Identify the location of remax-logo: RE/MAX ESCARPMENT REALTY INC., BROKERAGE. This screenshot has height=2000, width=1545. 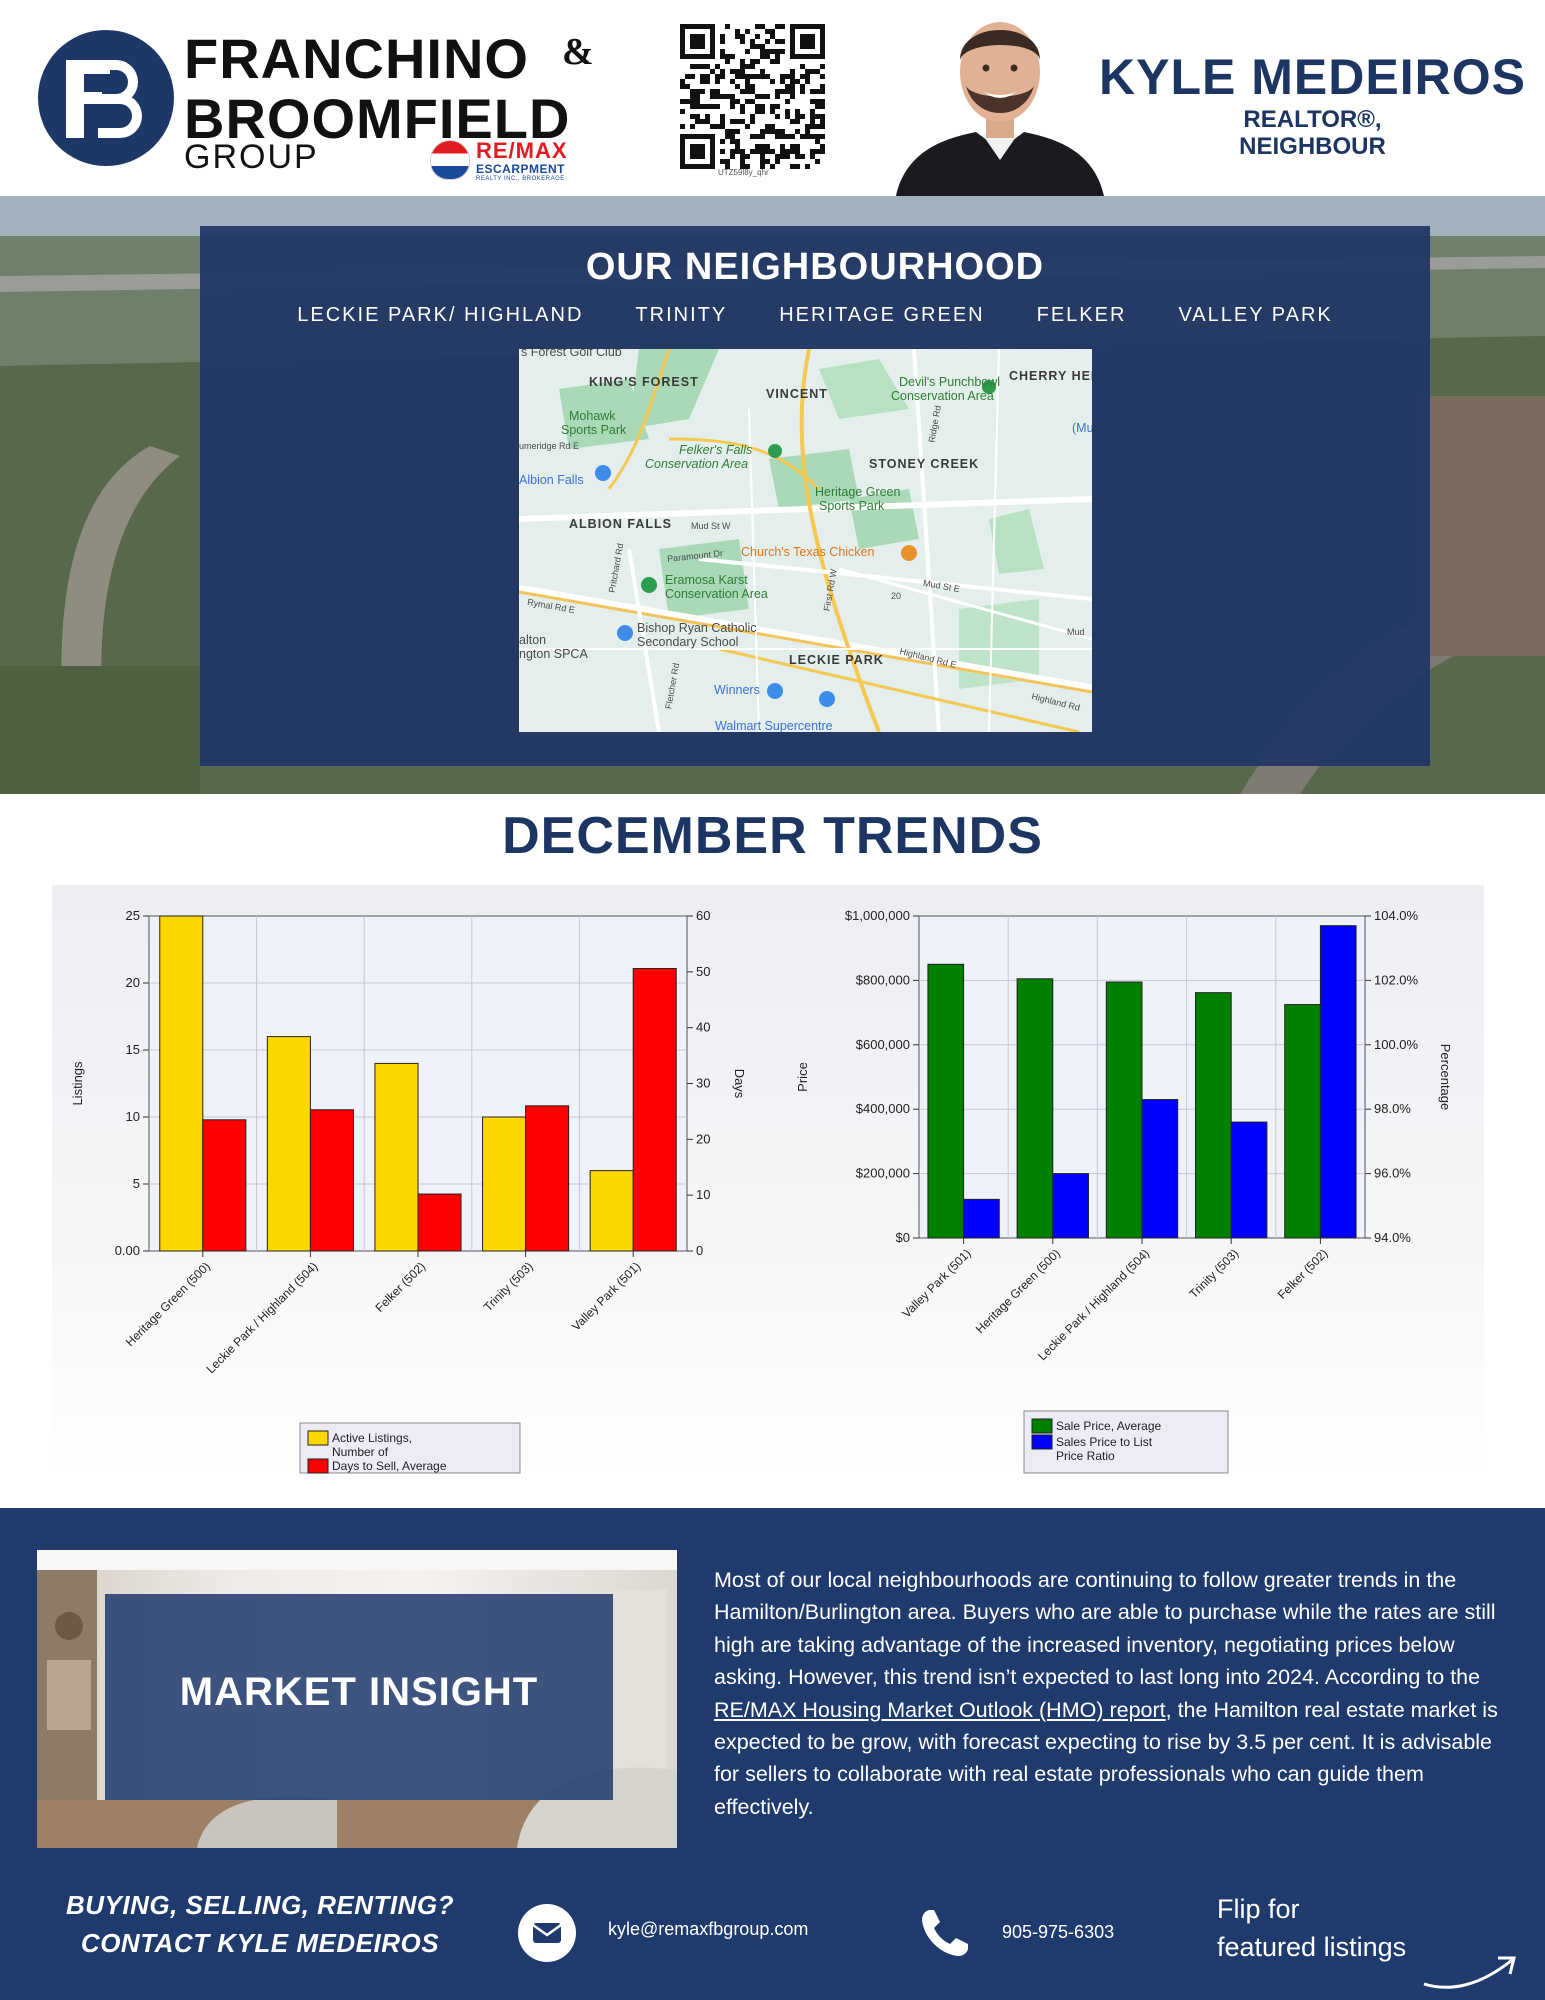
(510, 161).